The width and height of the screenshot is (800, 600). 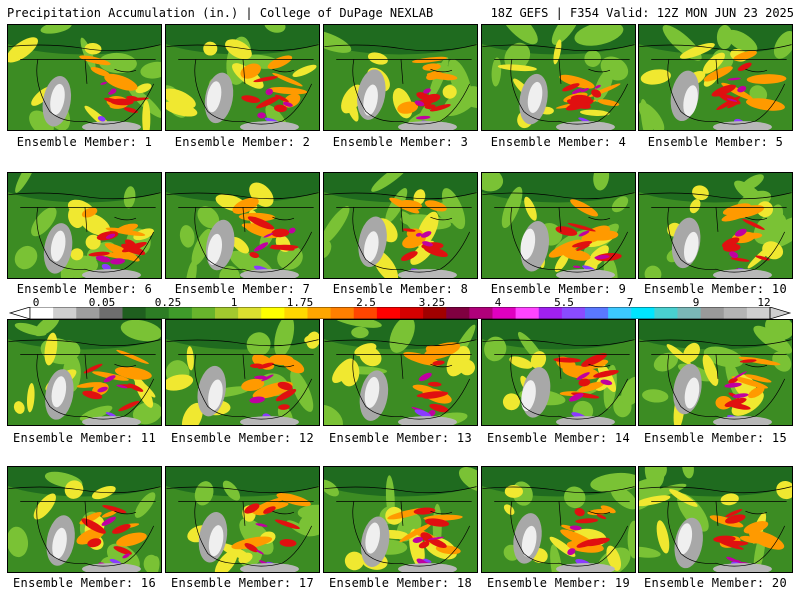 I want to click on ensemble-member-label: Ensemble Member: 17, so click(x=242, y=583).